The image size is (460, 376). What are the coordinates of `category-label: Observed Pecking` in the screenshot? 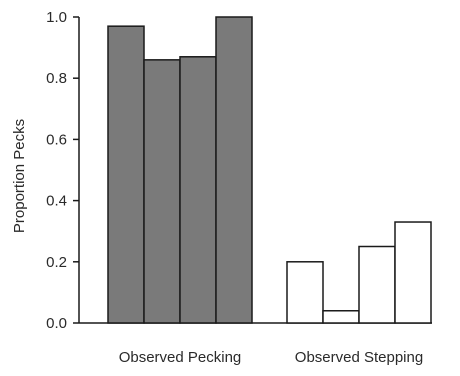 It's located at (180, 357).